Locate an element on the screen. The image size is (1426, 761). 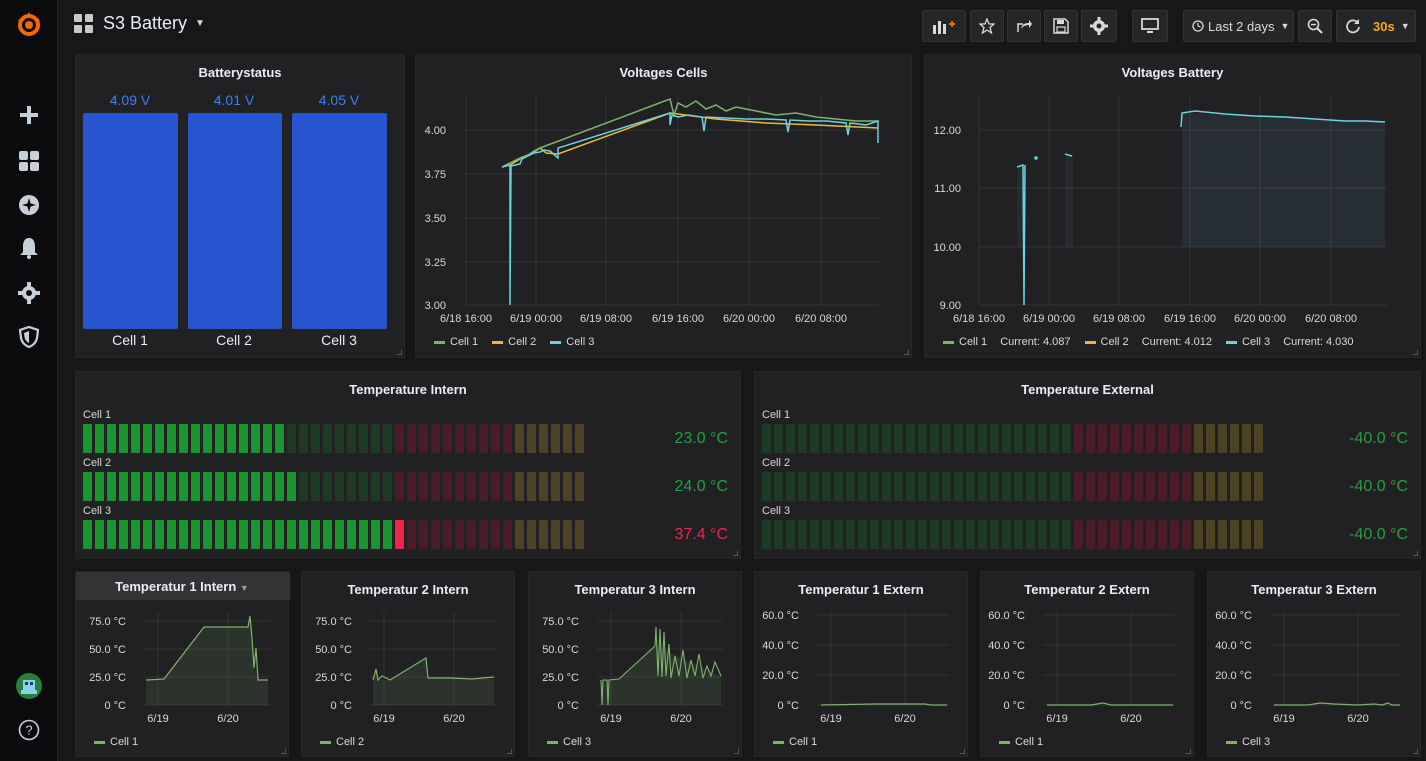
panel-header-hover is located at coordinates (183, 586).